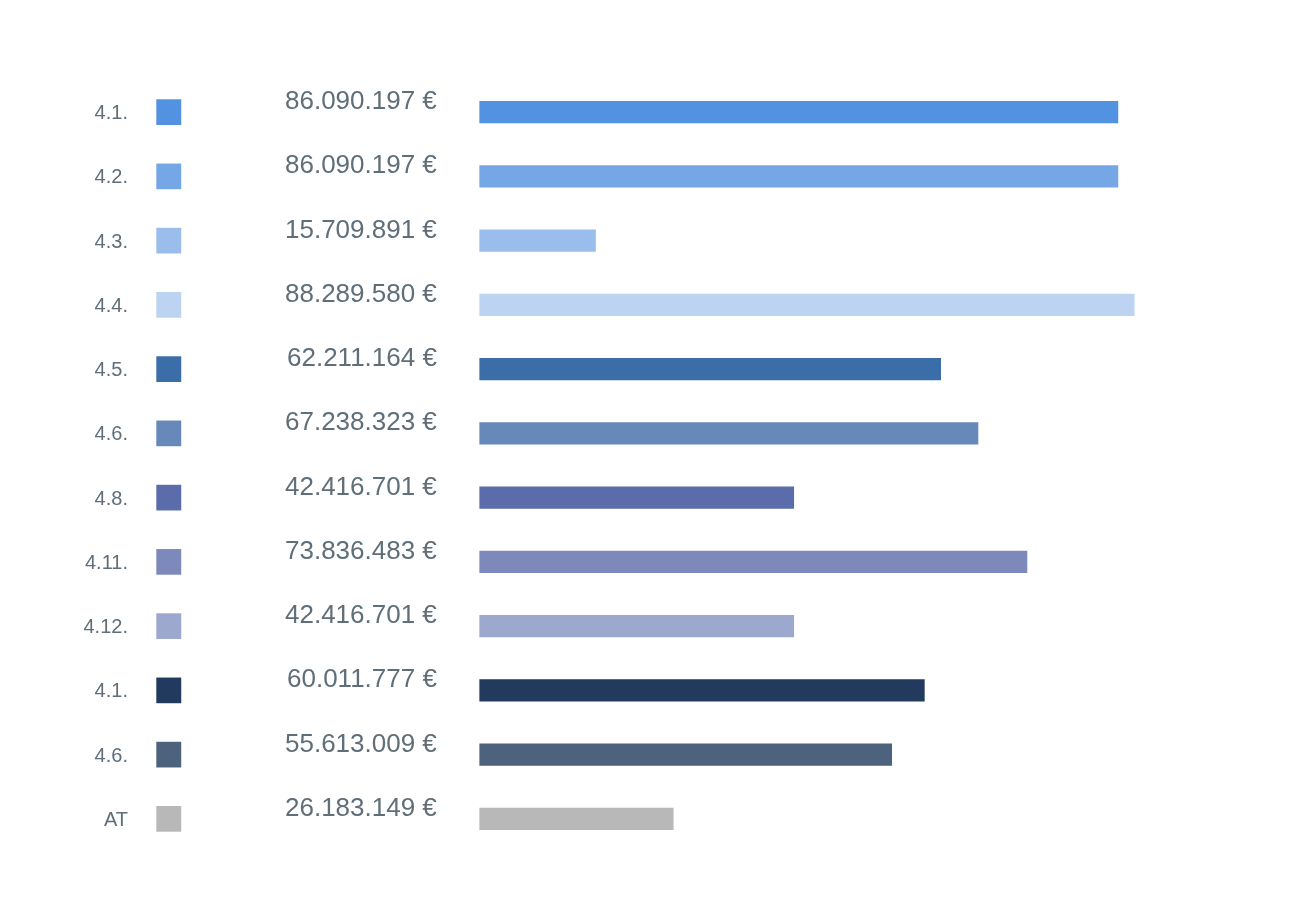 The width and height of the screenshot is (1293, 921). What do you see at coordinates (362, 678) in the screenshot?
I see `data-label: 60.011.777 €` at bounding box center [362, 678].